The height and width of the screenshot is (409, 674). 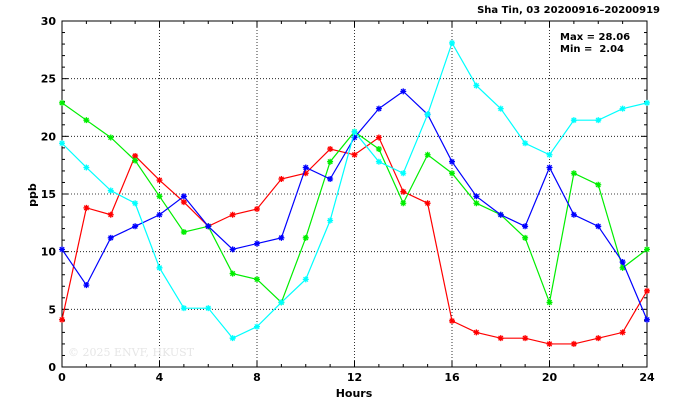 I want to click on y-tick-label: 20, so click(x=49, y=136).